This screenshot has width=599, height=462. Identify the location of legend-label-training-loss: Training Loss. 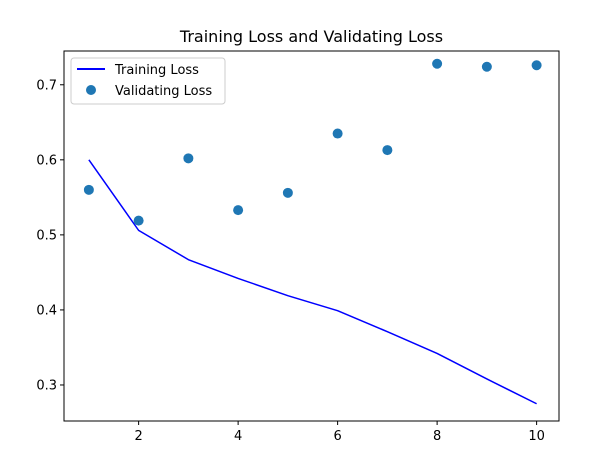
(156, 70).